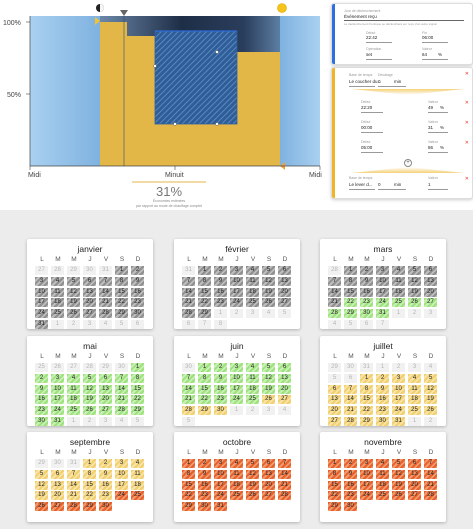 The width and height of the screenshot is (473, 529). What do you see at coordinates (379, 81) in the screenshot?
I see `offset-input: 0` at bounding box center [379, 81].